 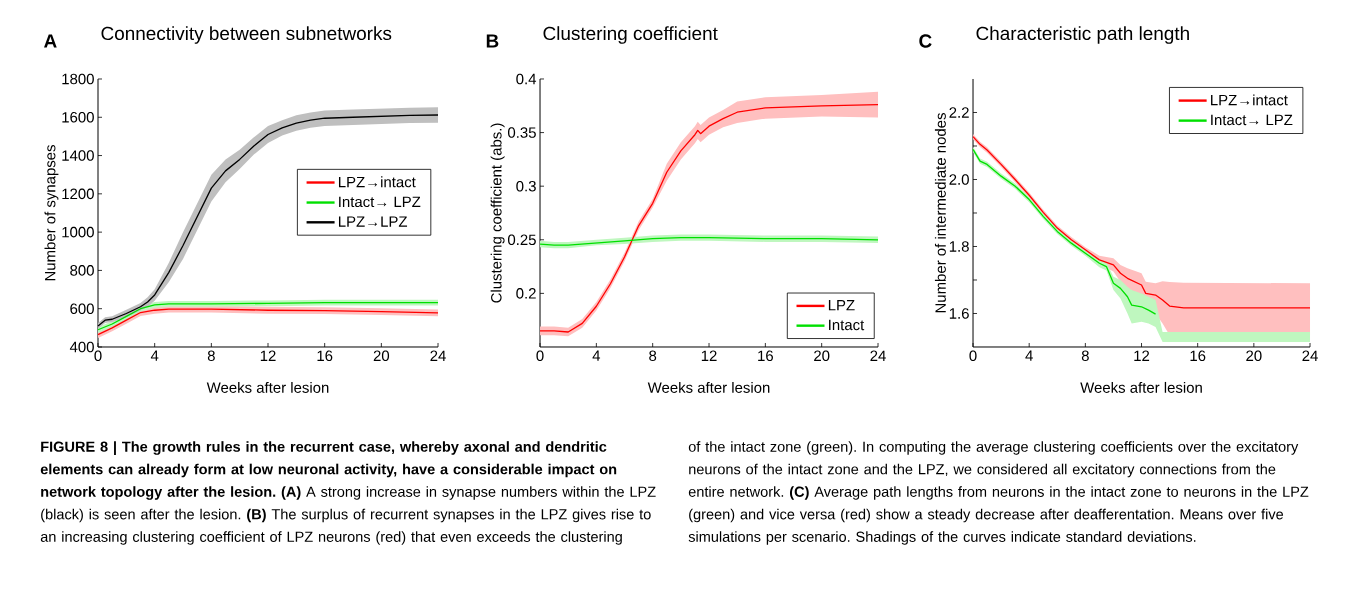 I want to click on legend-label: LPZ→LPZ, so click(x=373, y=221).